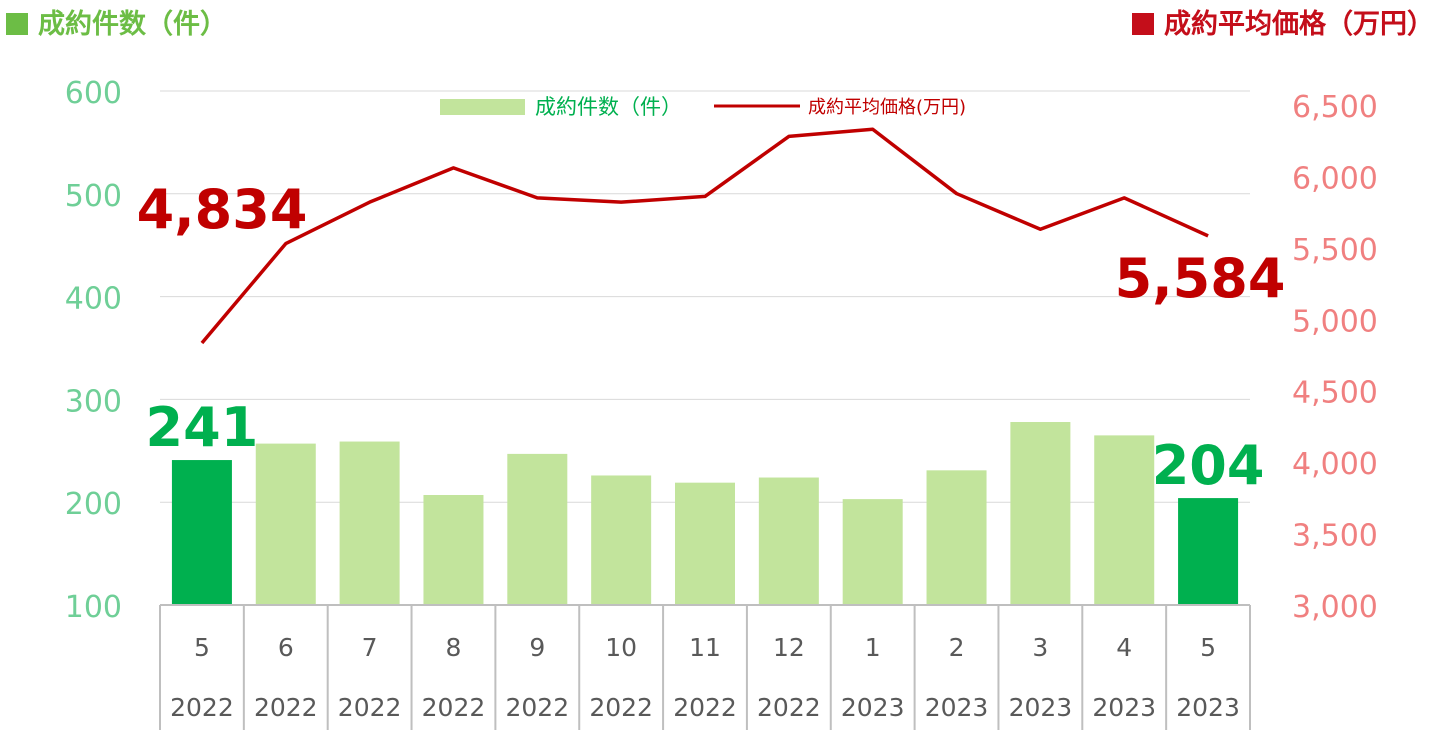 This screenshot has width=1440, height=738. Describe the element at coordinates (703, 107) in the screenshot. I see `legend: 成約件数（件） 成約平均価格(万円)` at that location.